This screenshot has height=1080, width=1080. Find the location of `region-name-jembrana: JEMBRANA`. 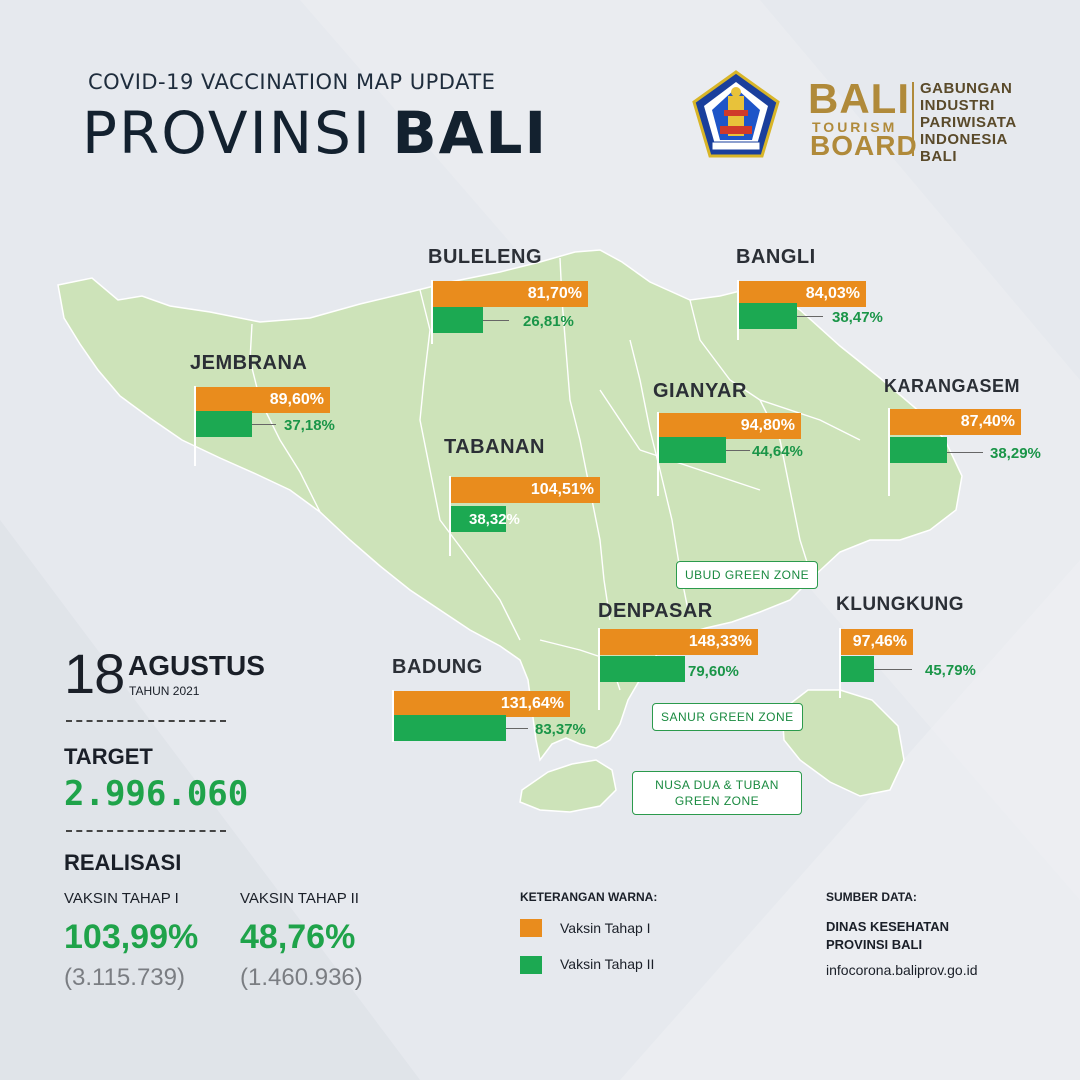

region-name-jembrana: JEMBRANA is located at coordinates (249, 363).